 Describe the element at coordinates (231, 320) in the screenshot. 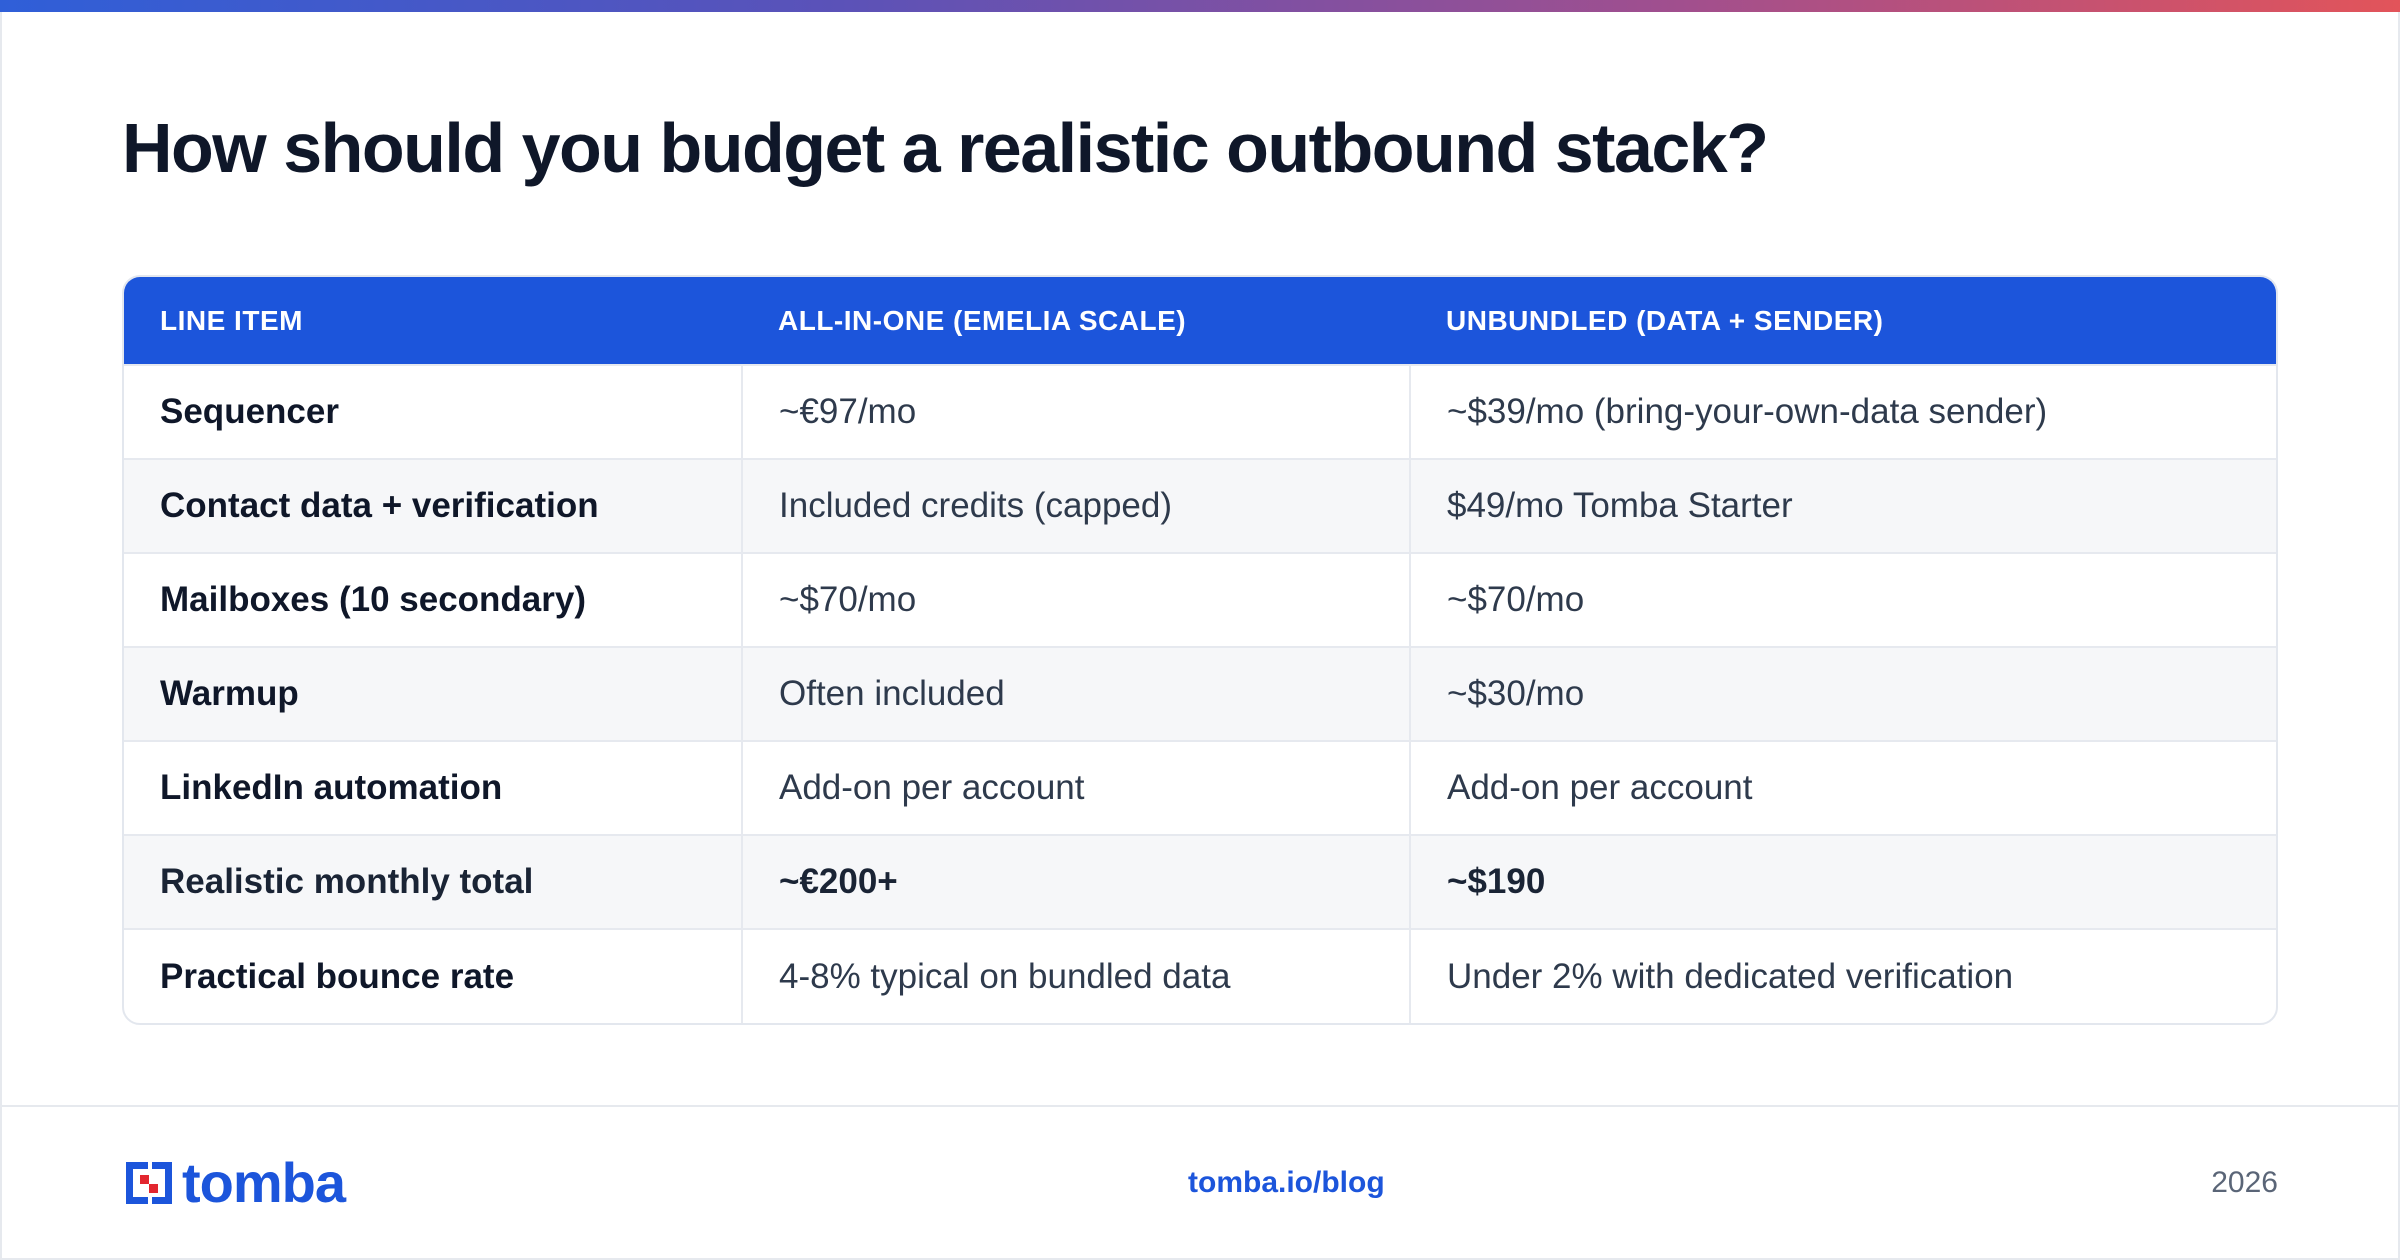

I see `header-line-item: LINE ITEM` at that location.